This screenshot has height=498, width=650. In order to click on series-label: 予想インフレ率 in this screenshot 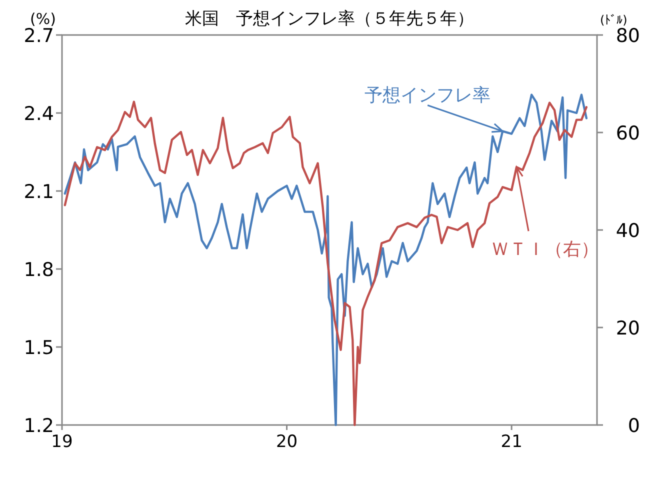, I will do `click(427, 95)`.